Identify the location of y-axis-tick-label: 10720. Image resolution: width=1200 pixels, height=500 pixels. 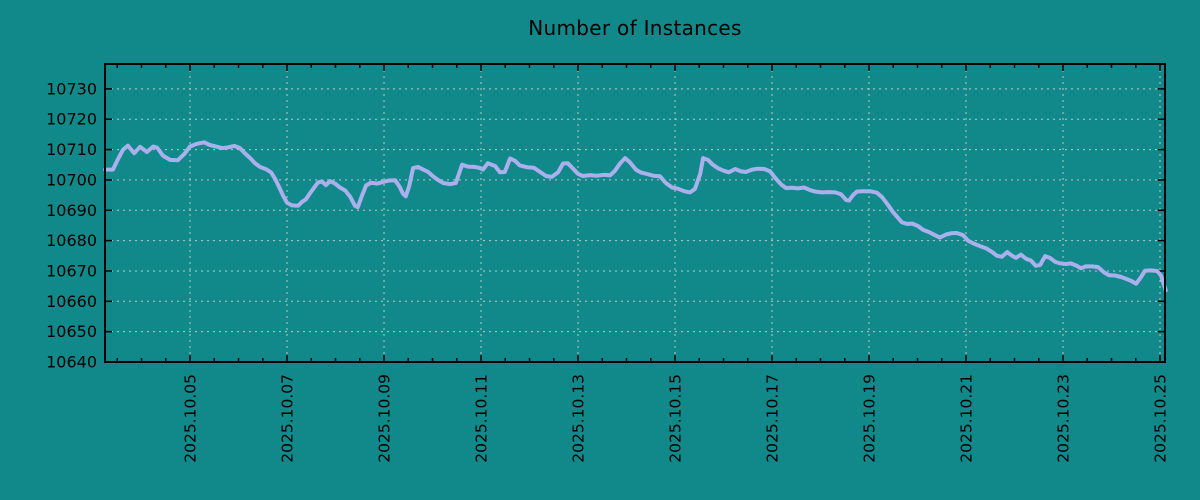
(71, 119).